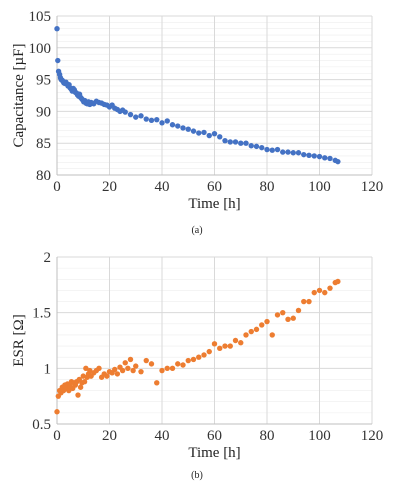  Describe the element at coordinates (48, 258) in the screenshot. I see `y-tick-label: 2` at that location.